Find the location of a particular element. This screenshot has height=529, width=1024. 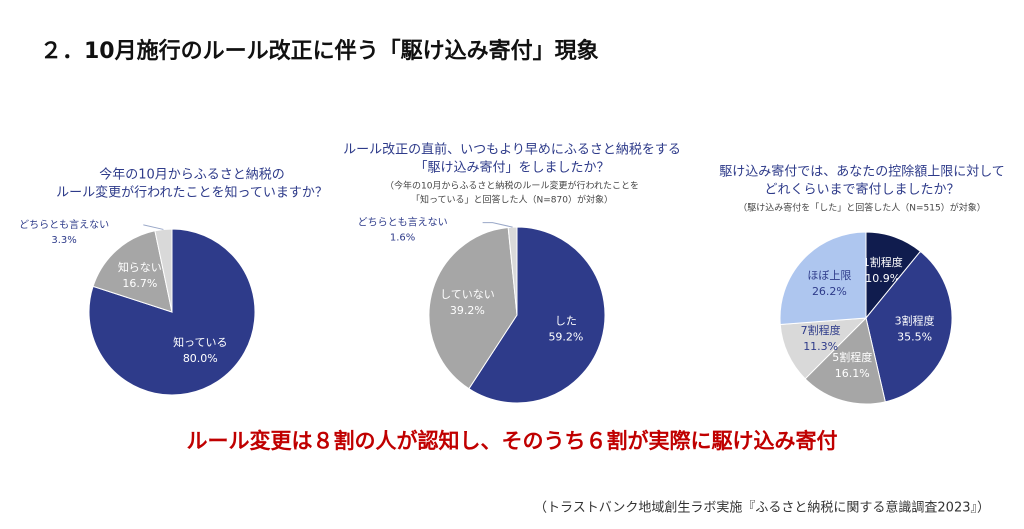

slice-value: 80.0% is located at coordinates (200, 358).